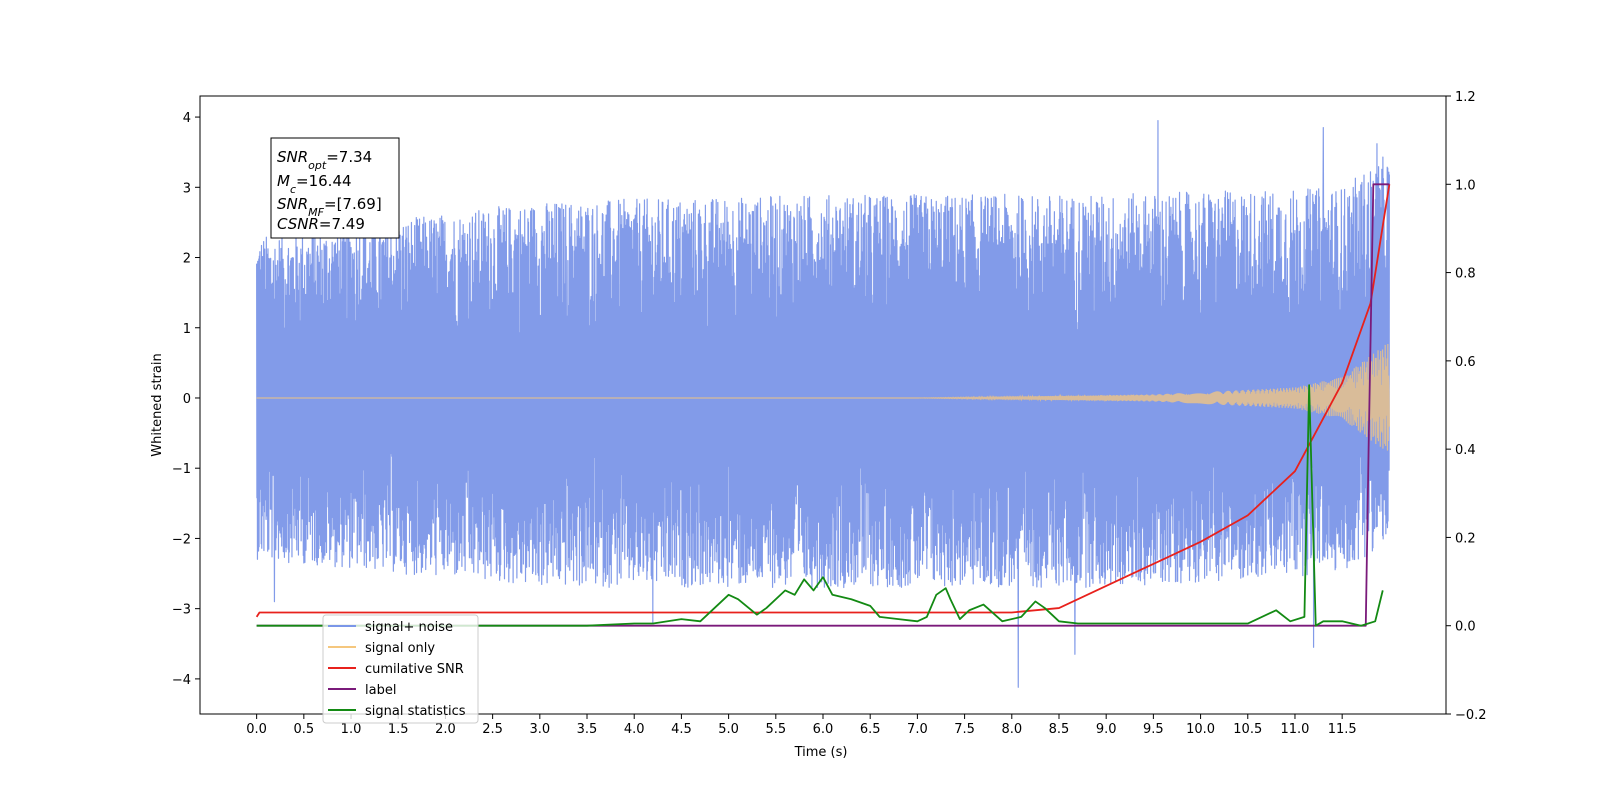 Image resolution: width=1600 pixels, height=800 pixels. Describe the element at coordinates (187, 188) in the screenshot. I see `y-tick-label: 3` at that location.